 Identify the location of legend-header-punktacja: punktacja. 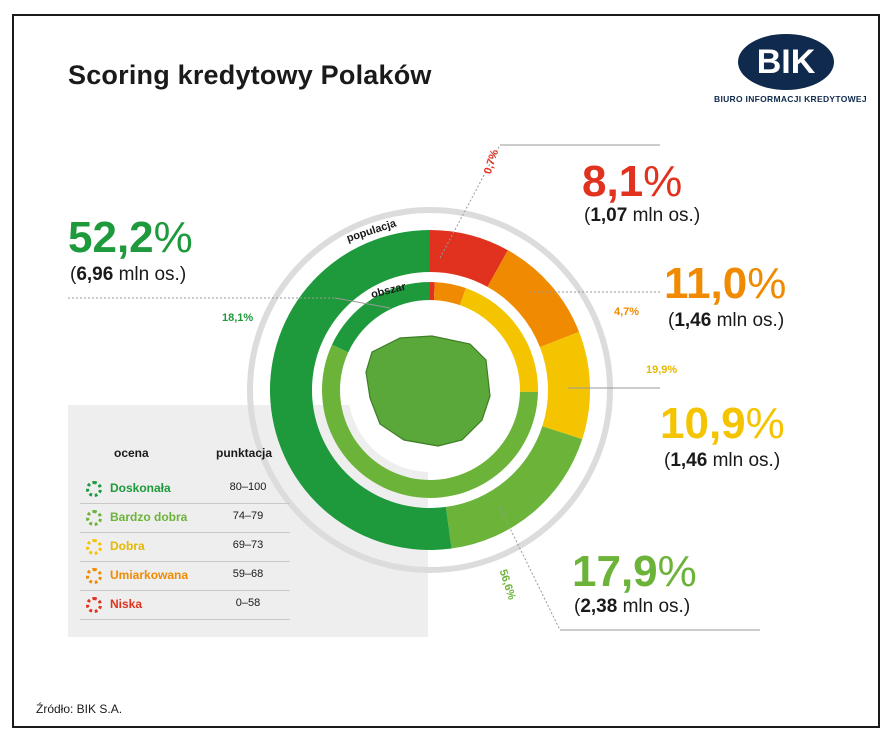
(244, 453).